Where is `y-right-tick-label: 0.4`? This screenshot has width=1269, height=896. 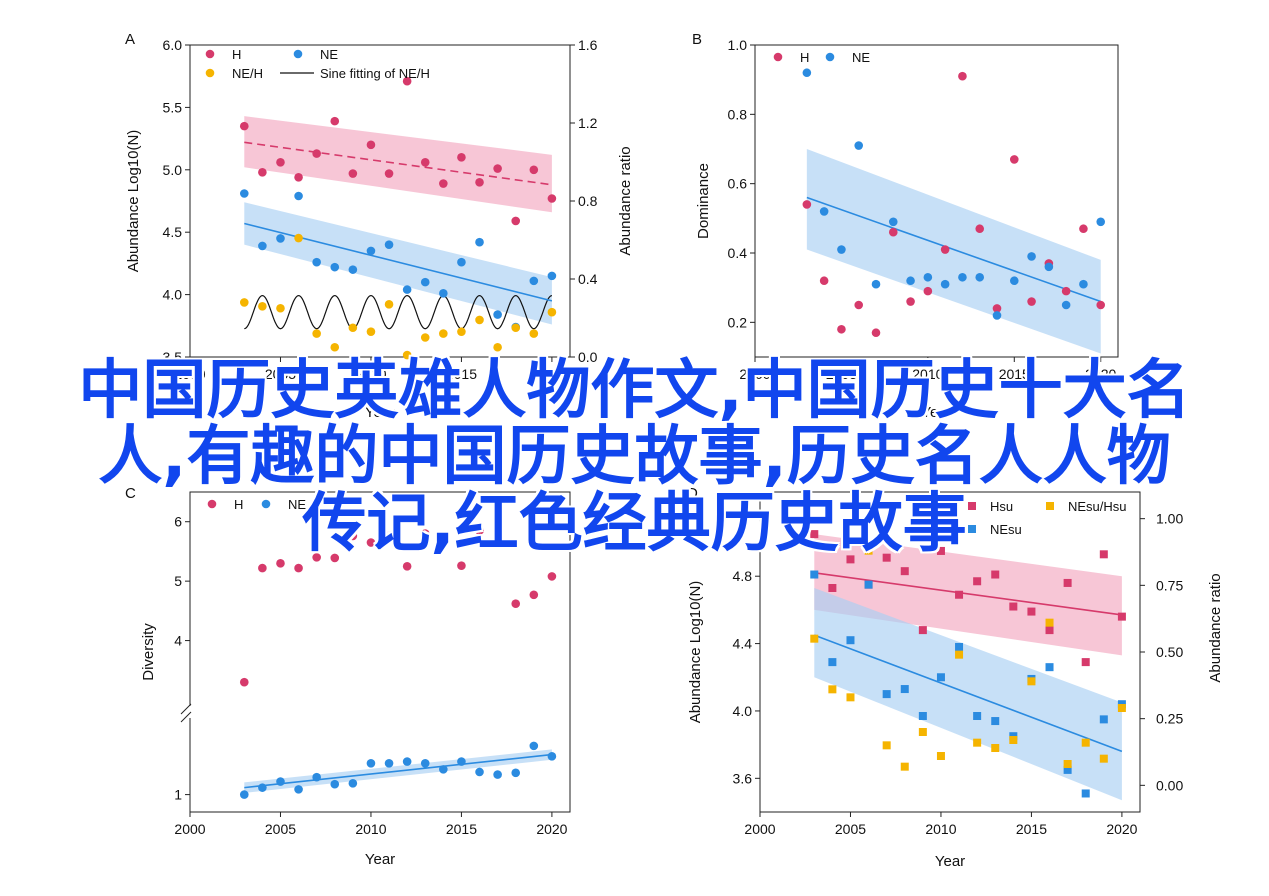
y-right-tick-label: 0.4 is located at coordinates (588, 279).